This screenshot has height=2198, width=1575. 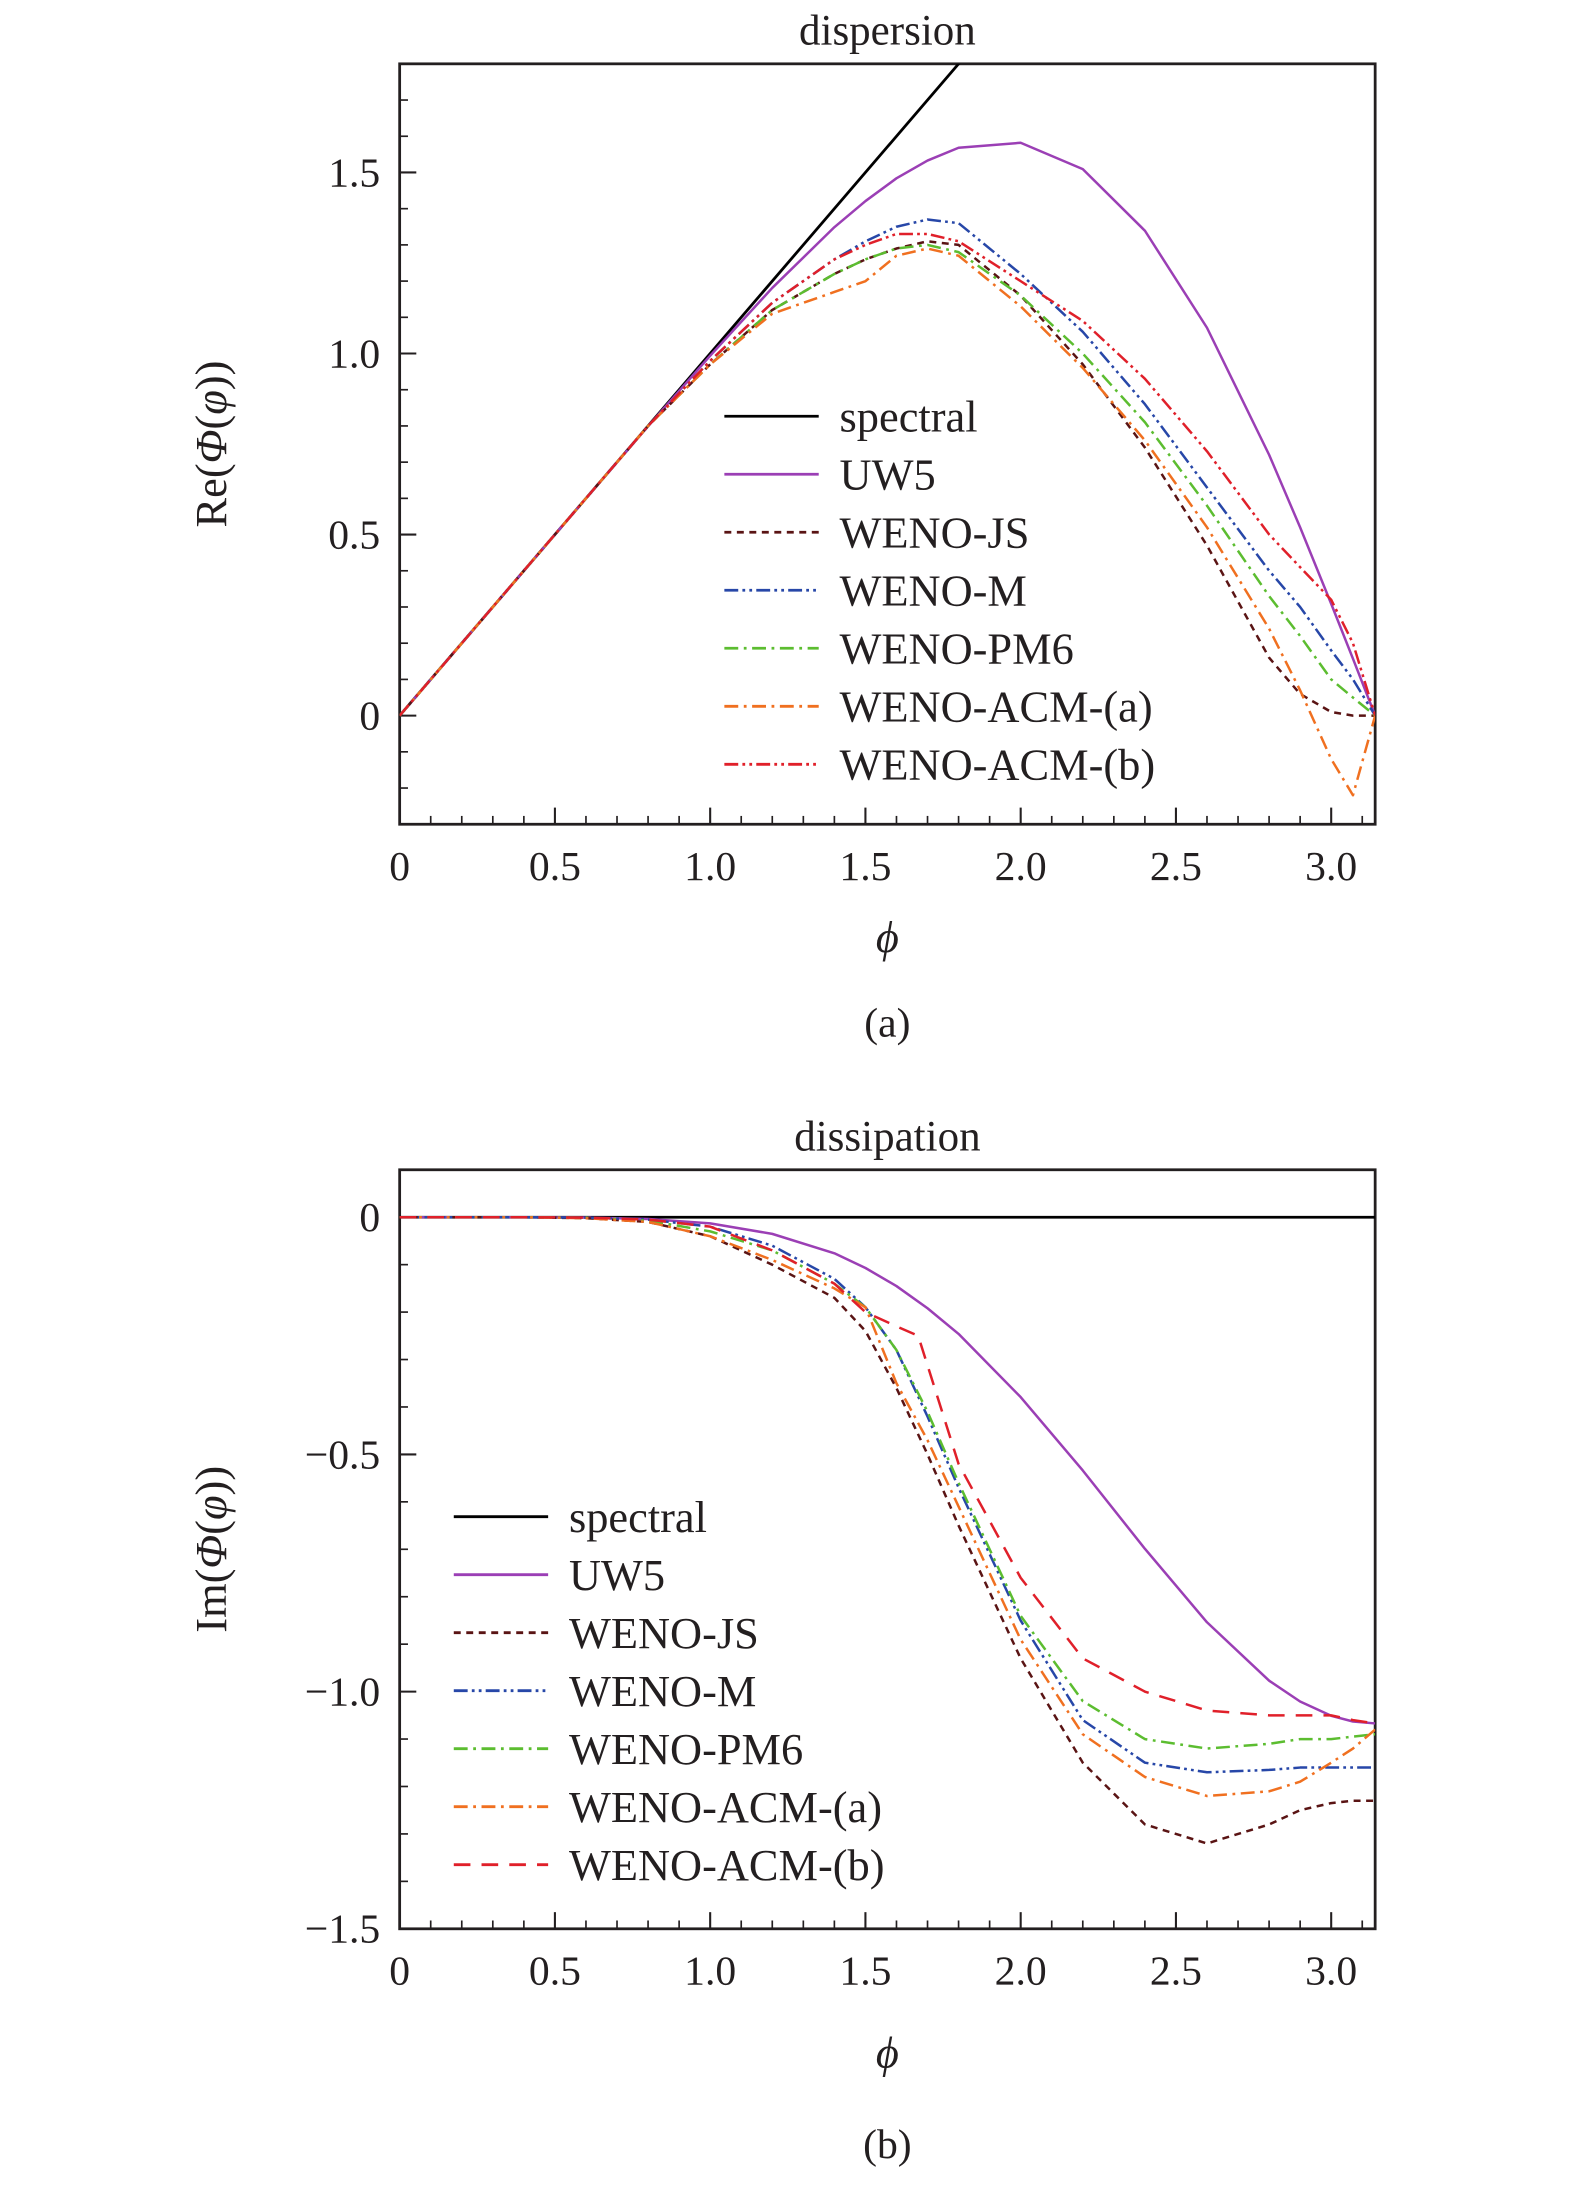 I want to click on y-tick-label: 0.5, so click(x=354, y=535).